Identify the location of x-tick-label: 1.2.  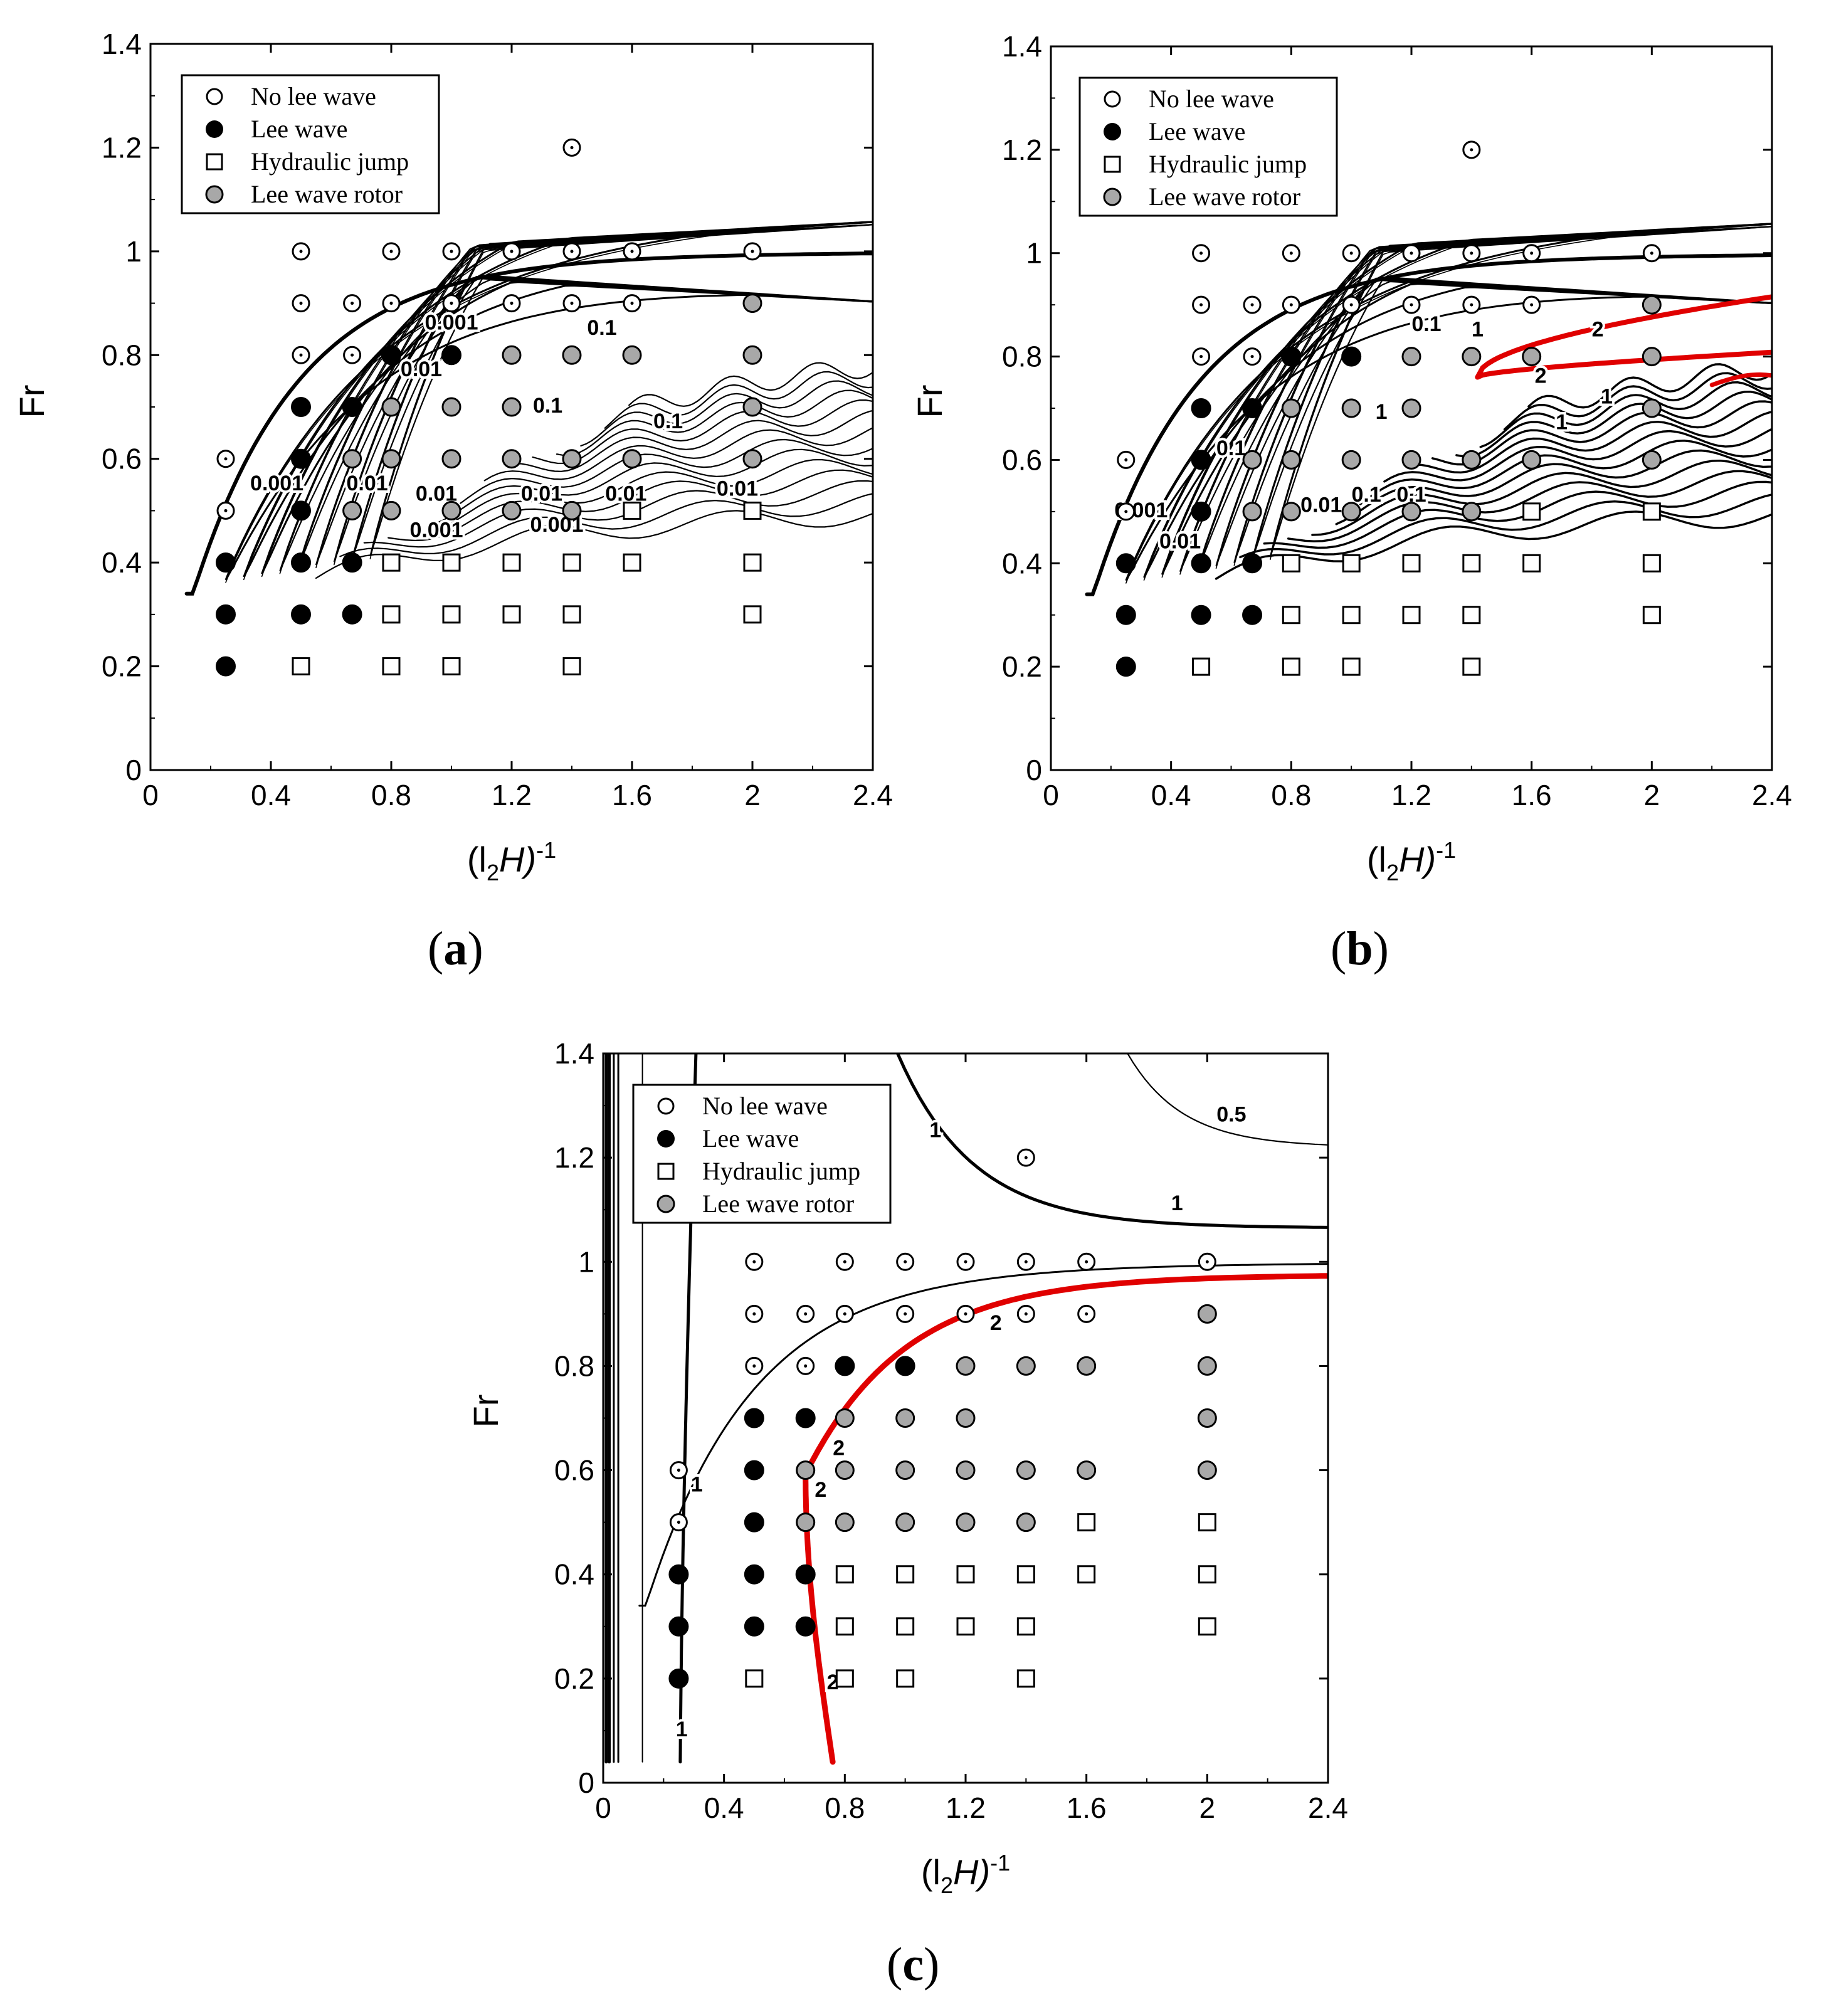
(512, 795).